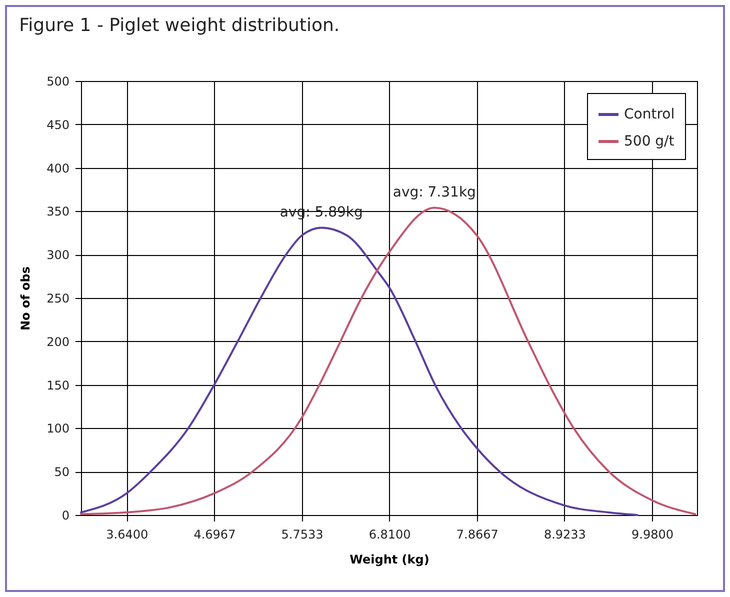  I want to click on y-tick-label: 0, so click(66, 515).